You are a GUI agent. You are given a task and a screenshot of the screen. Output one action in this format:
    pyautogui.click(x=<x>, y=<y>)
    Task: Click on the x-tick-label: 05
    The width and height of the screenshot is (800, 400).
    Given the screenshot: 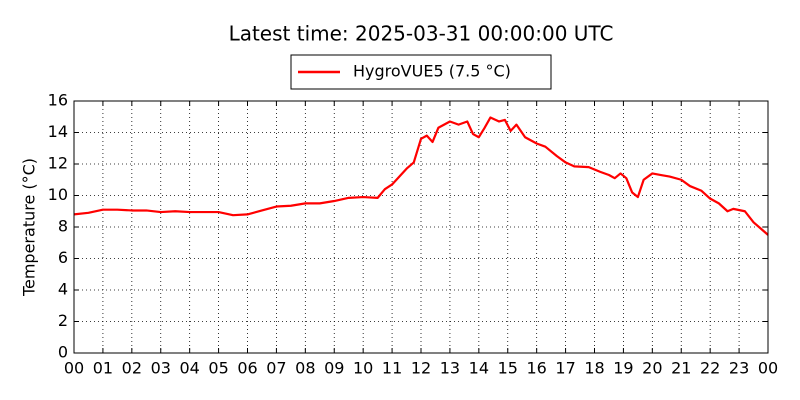 What is the action you would take?
    pyautogui.click(x=218, y=368)
    